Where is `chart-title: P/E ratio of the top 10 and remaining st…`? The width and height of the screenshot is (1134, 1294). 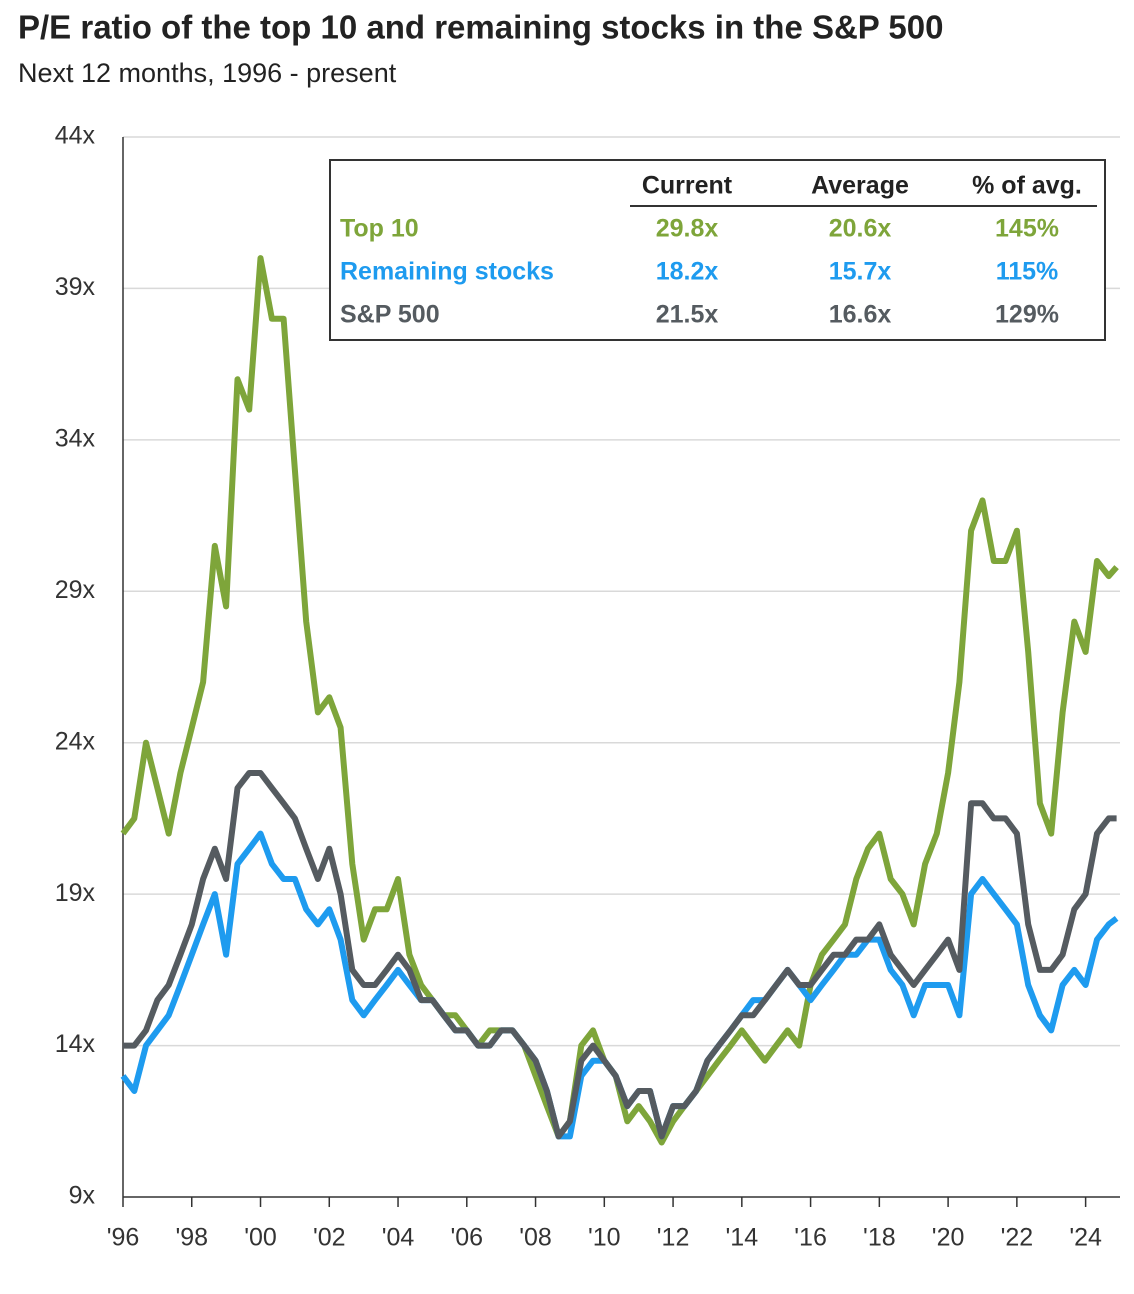
chart-title: P/E ratio of the top 10 and remaining st… is located at coordinates (480, 27).